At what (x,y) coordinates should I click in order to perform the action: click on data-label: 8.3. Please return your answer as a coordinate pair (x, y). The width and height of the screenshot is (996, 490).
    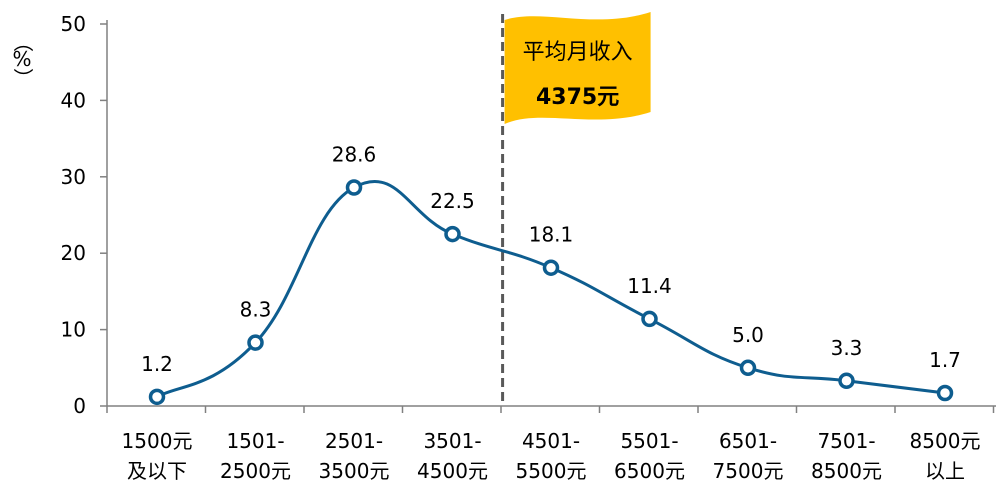
    Looking at the image, I should click on (256, 310).